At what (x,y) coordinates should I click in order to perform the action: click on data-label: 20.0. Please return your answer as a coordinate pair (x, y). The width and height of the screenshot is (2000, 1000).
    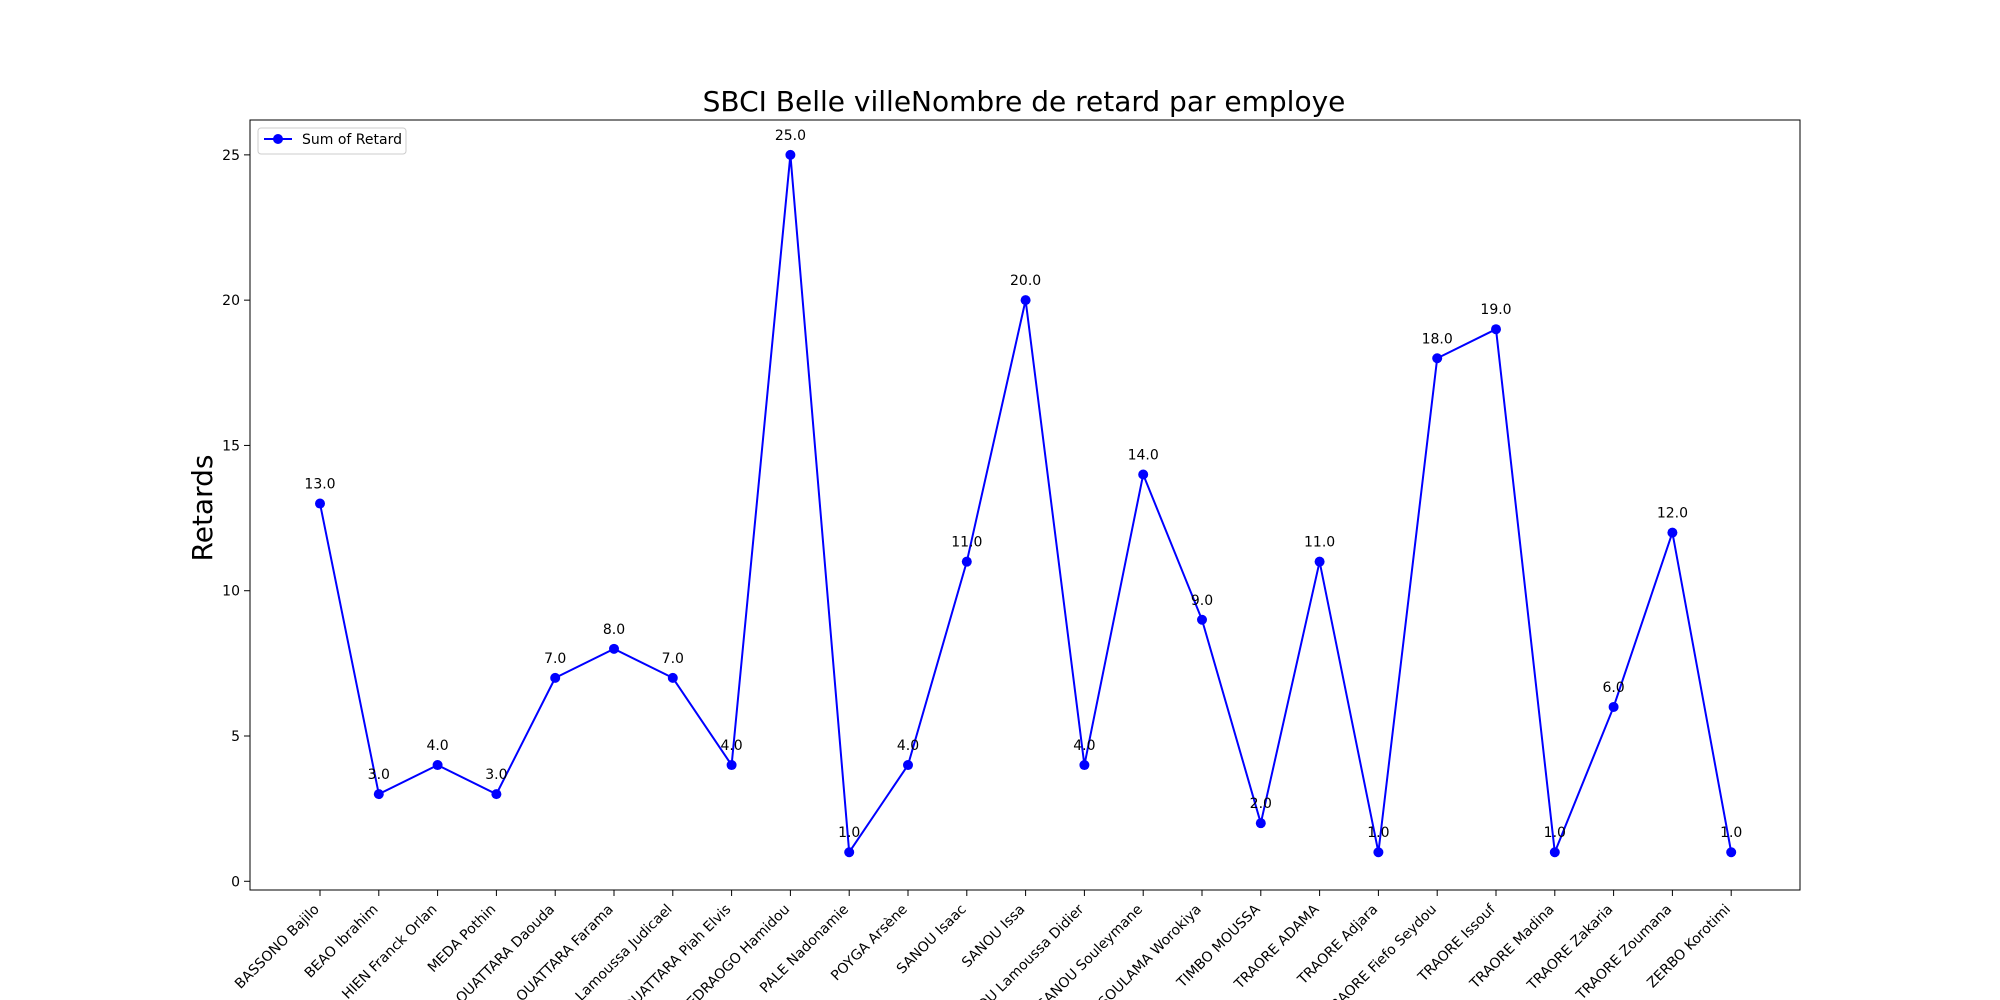
    Looking at the image, I should click on (1025, 281).